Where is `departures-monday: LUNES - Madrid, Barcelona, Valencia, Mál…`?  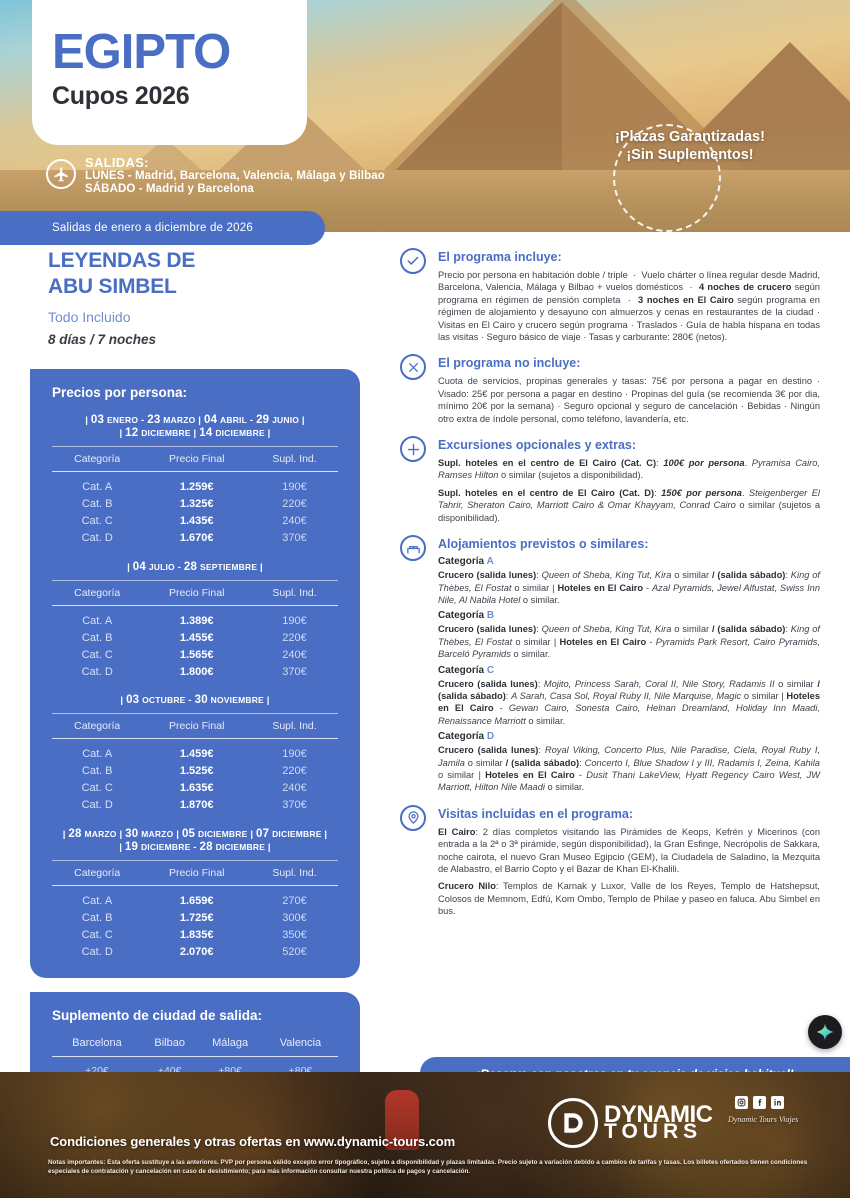
departures-monday: LUNES - Madrid, Barcelona, Valencia, Mál… is located at coordinates (235, 176).